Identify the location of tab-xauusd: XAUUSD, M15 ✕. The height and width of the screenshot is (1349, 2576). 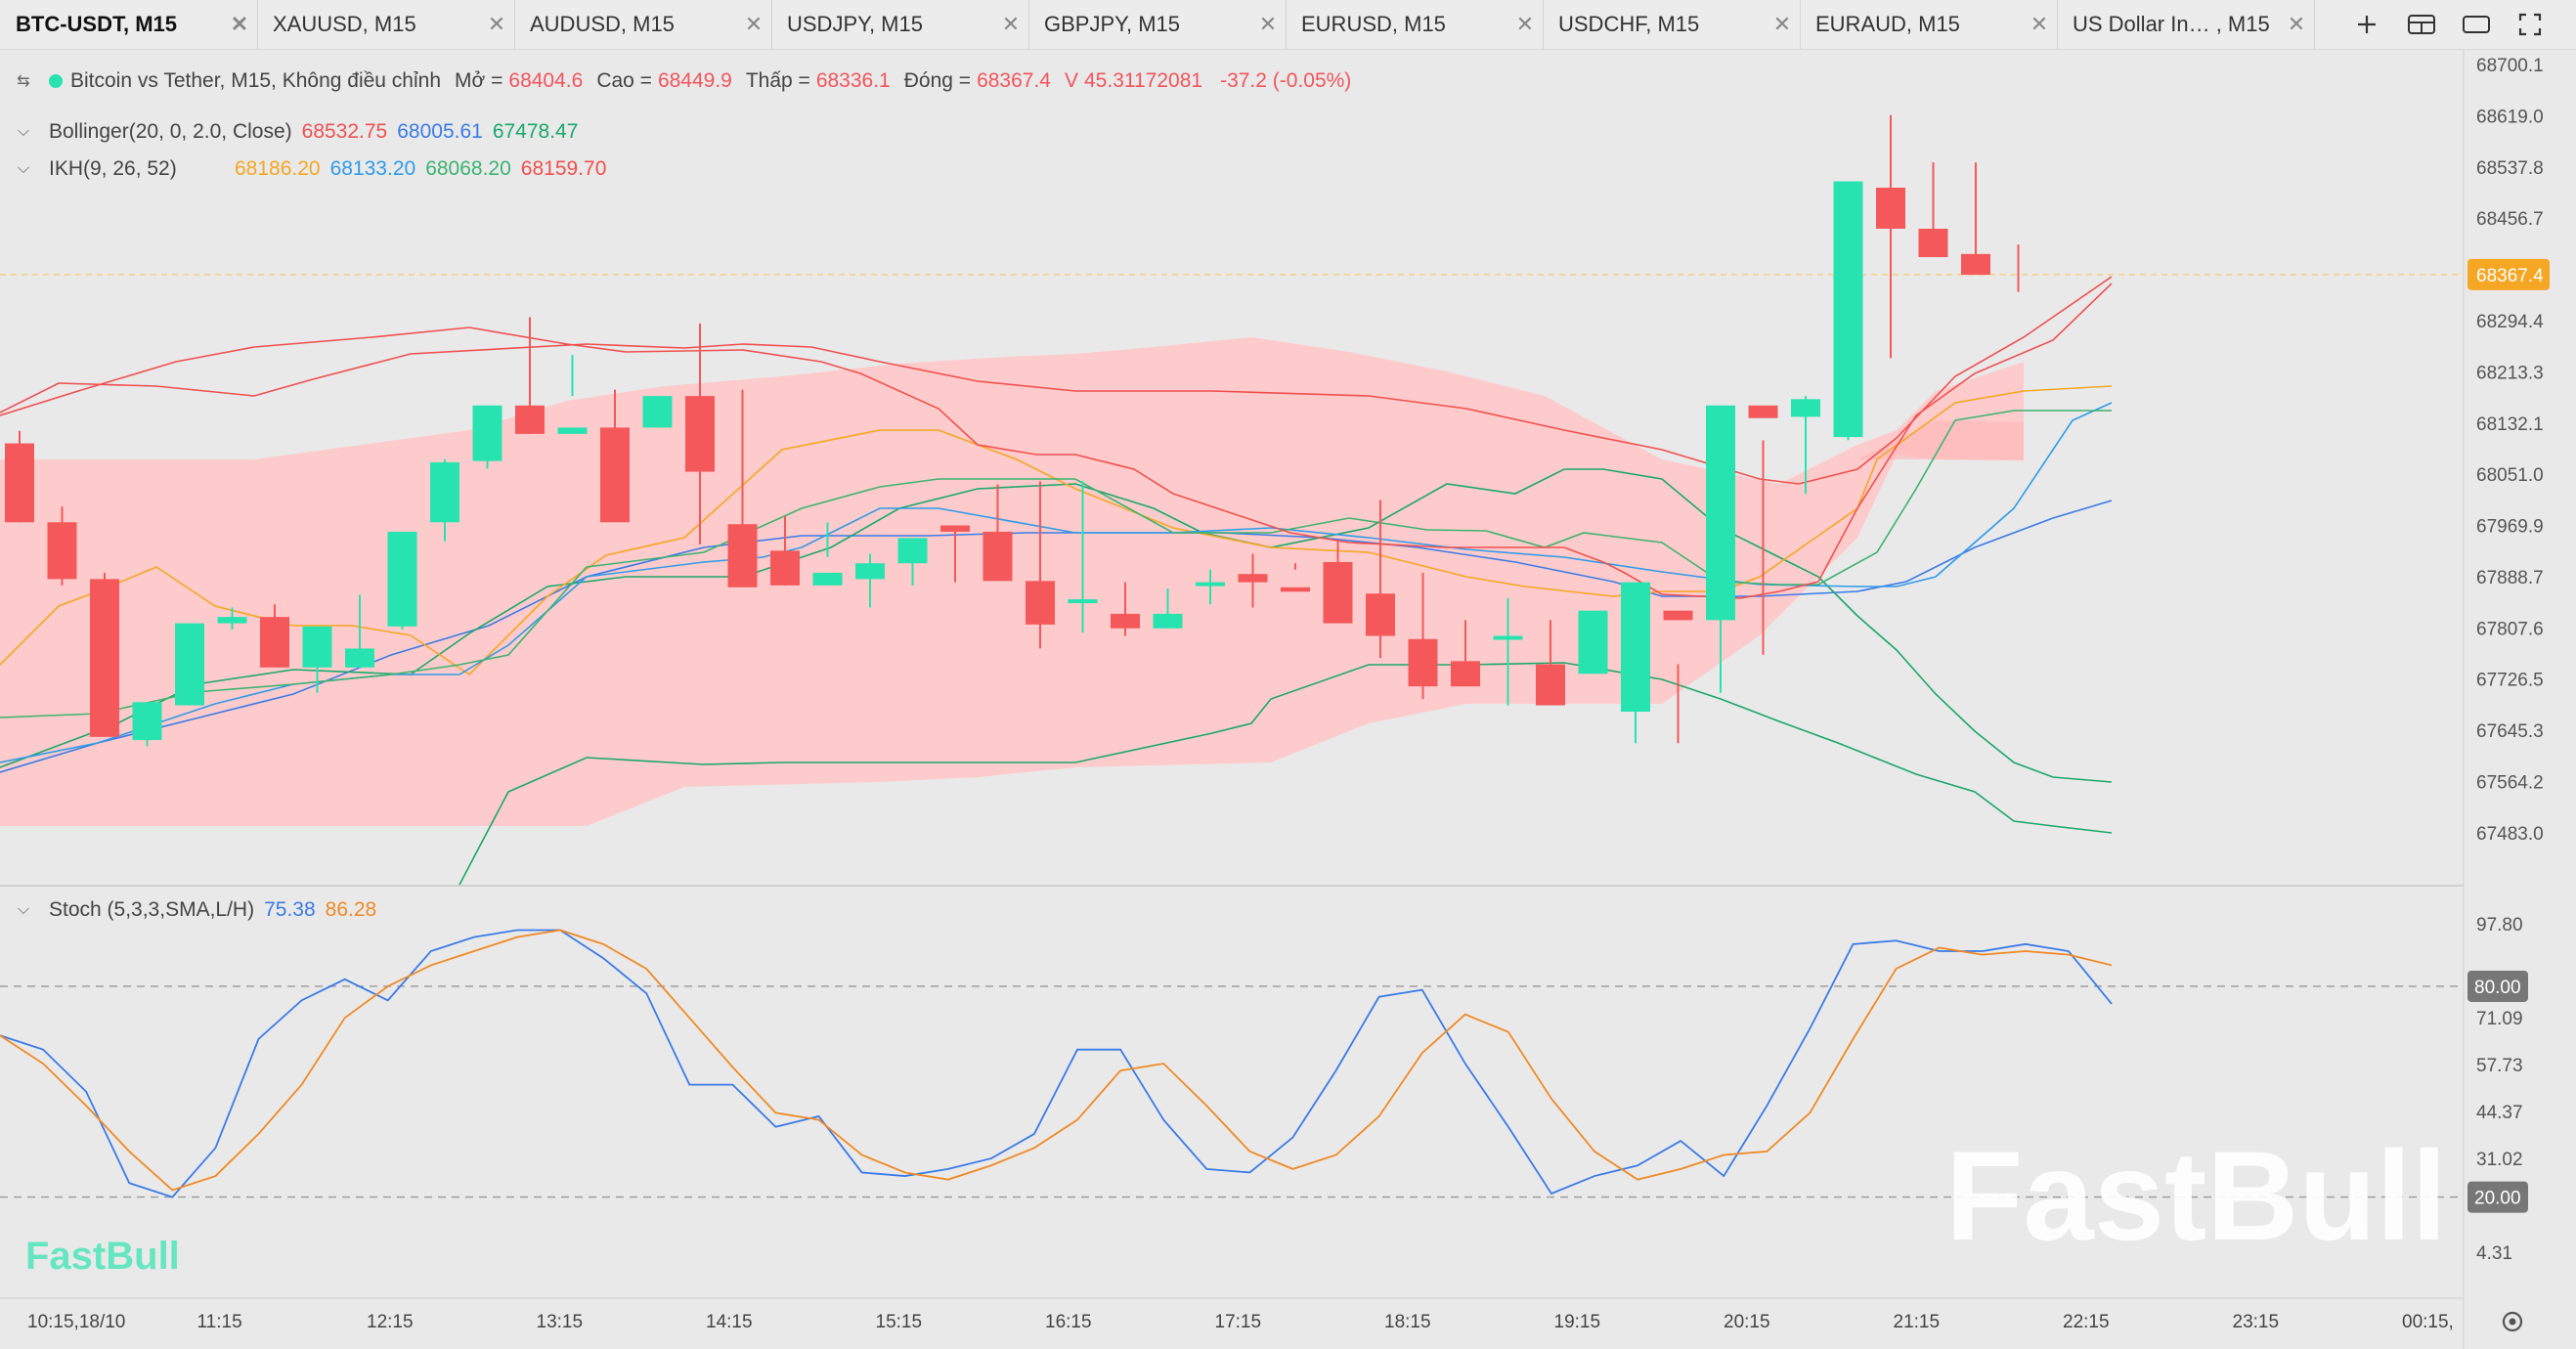
(387, 25).